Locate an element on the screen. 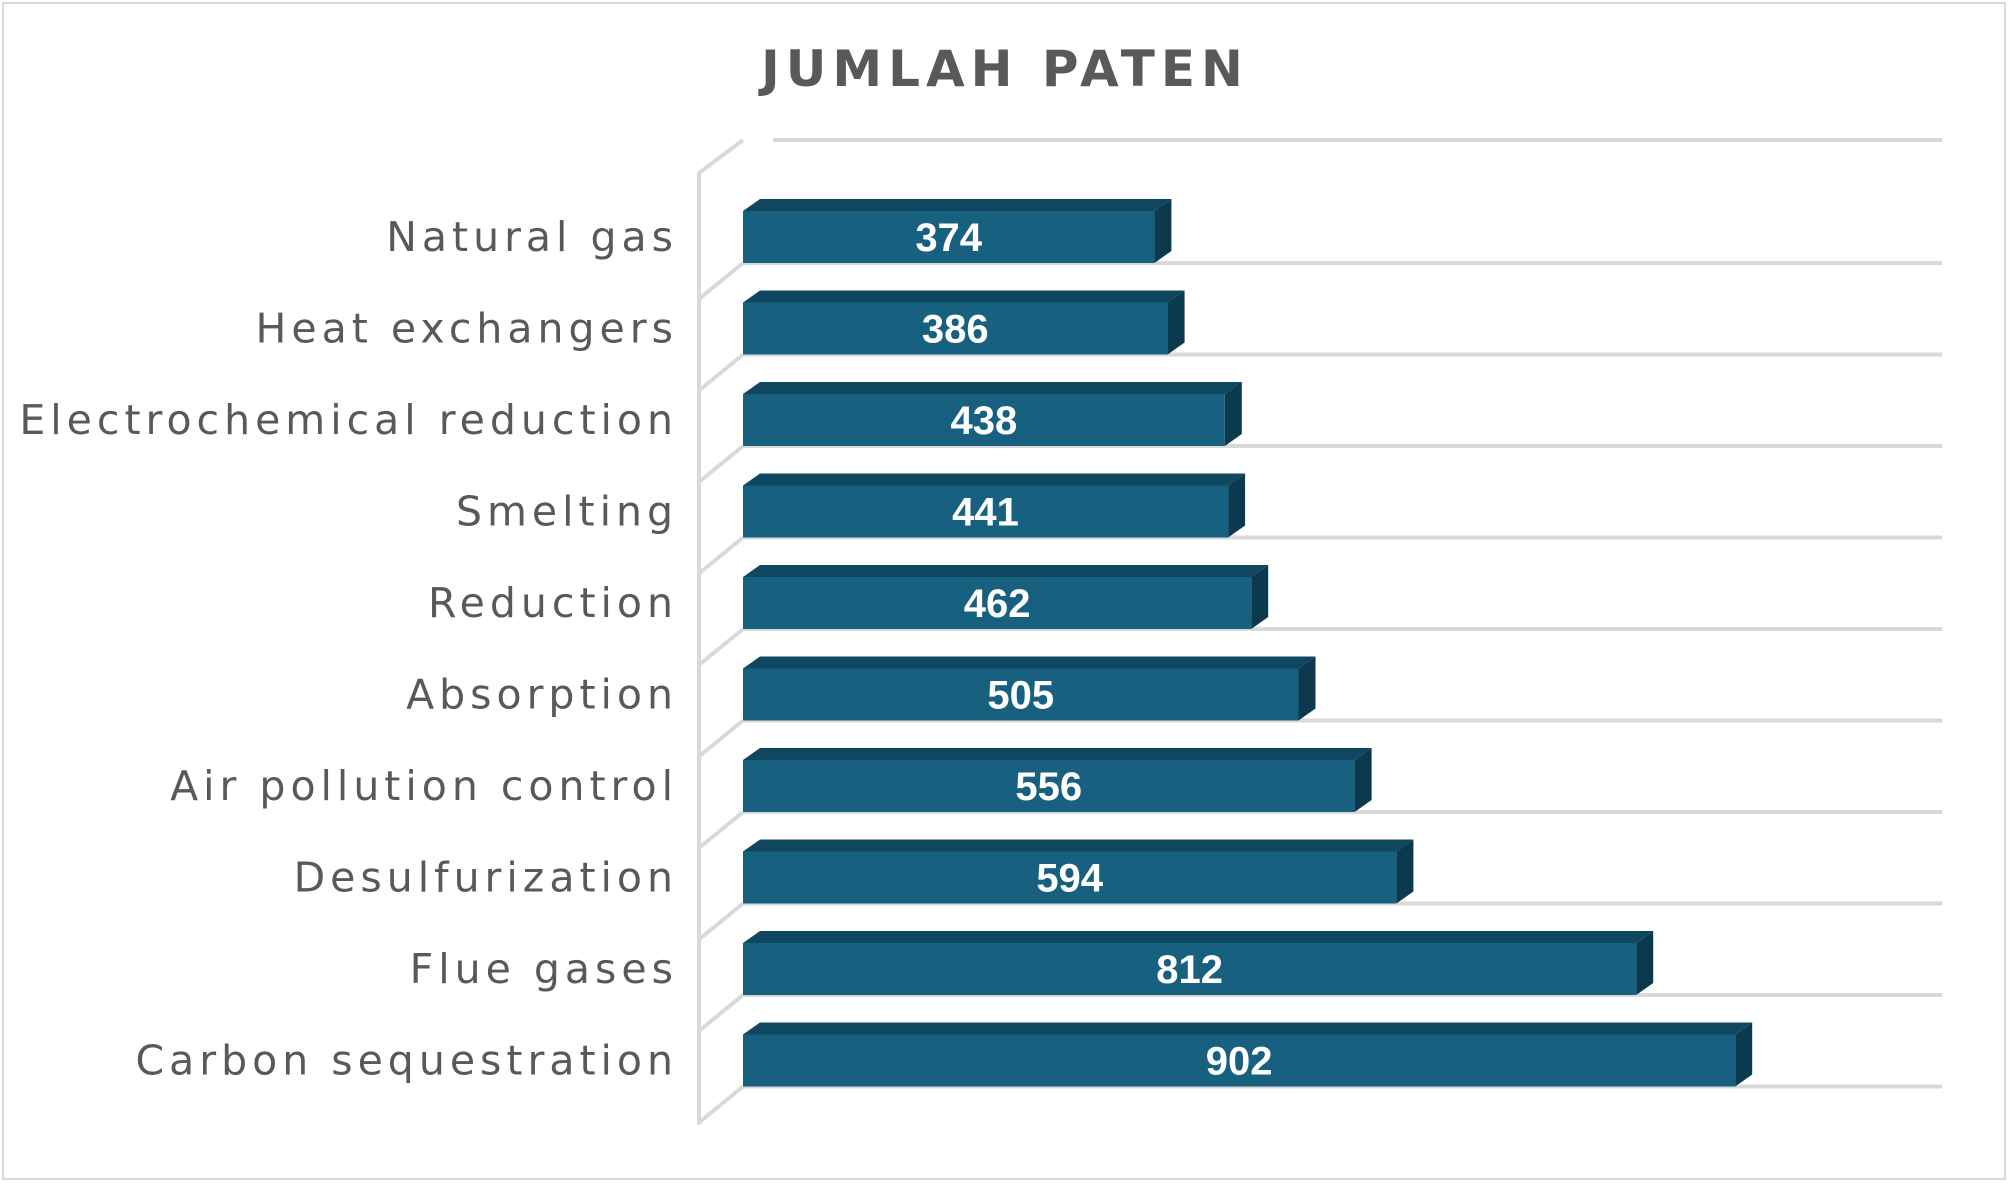  data-label: 902 is located at coordinates (1239, 1062).